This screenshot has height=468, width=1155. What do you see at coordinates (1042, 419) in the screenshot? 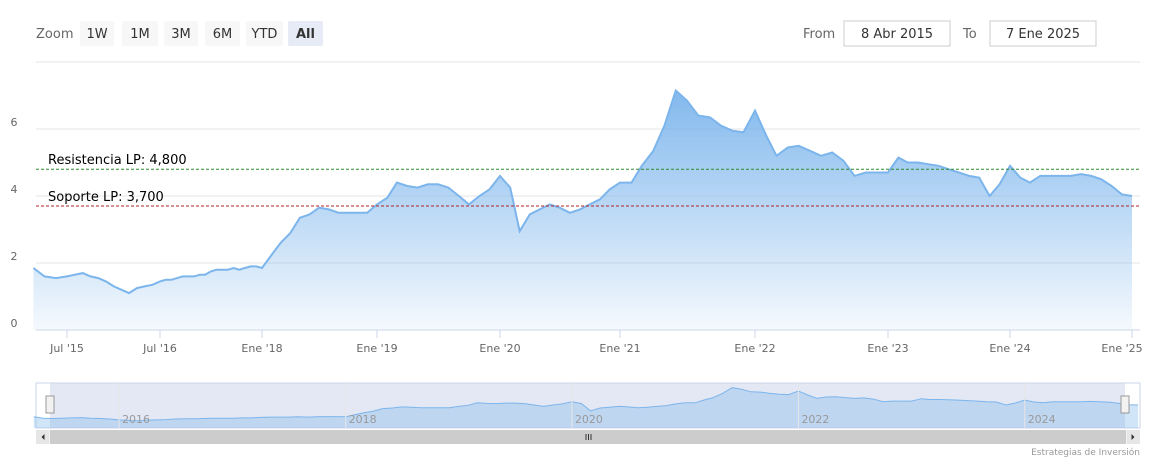
I see `navigator-tick-label: 2024` at bounding box center [1042, 419].